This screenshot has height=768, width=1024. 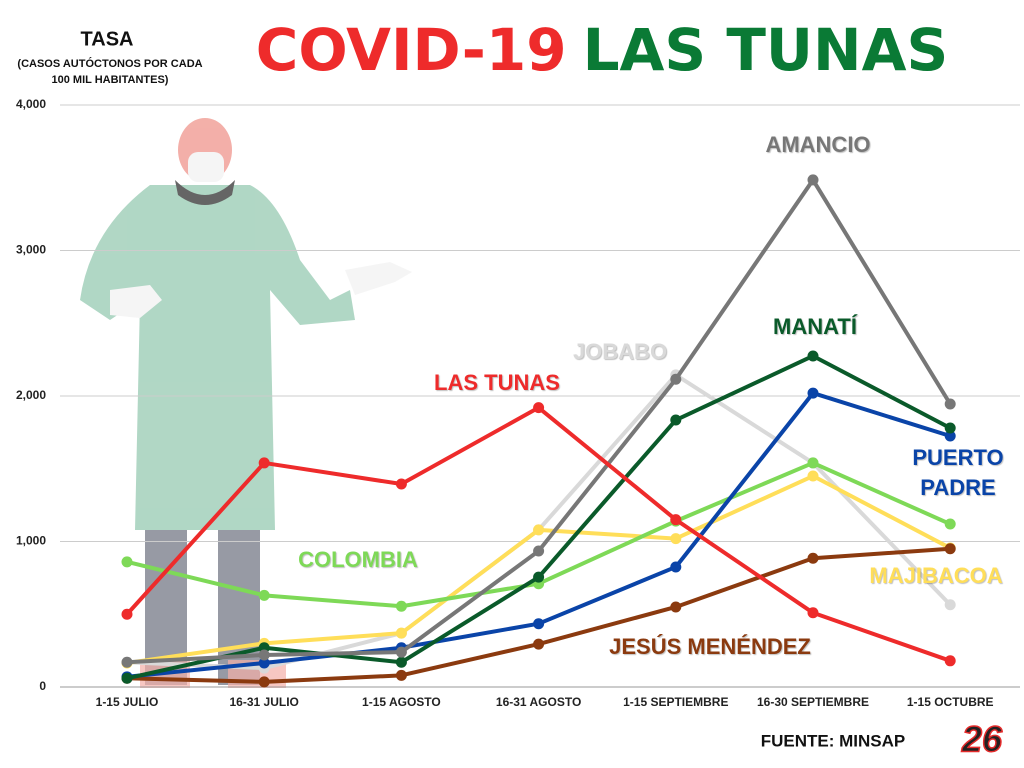 What do you see at coordinates (675, 702) in the screenshot?
I see `x-tick-label: 1-15 SEPTIEMBRE` at bounding box center [675, 702].